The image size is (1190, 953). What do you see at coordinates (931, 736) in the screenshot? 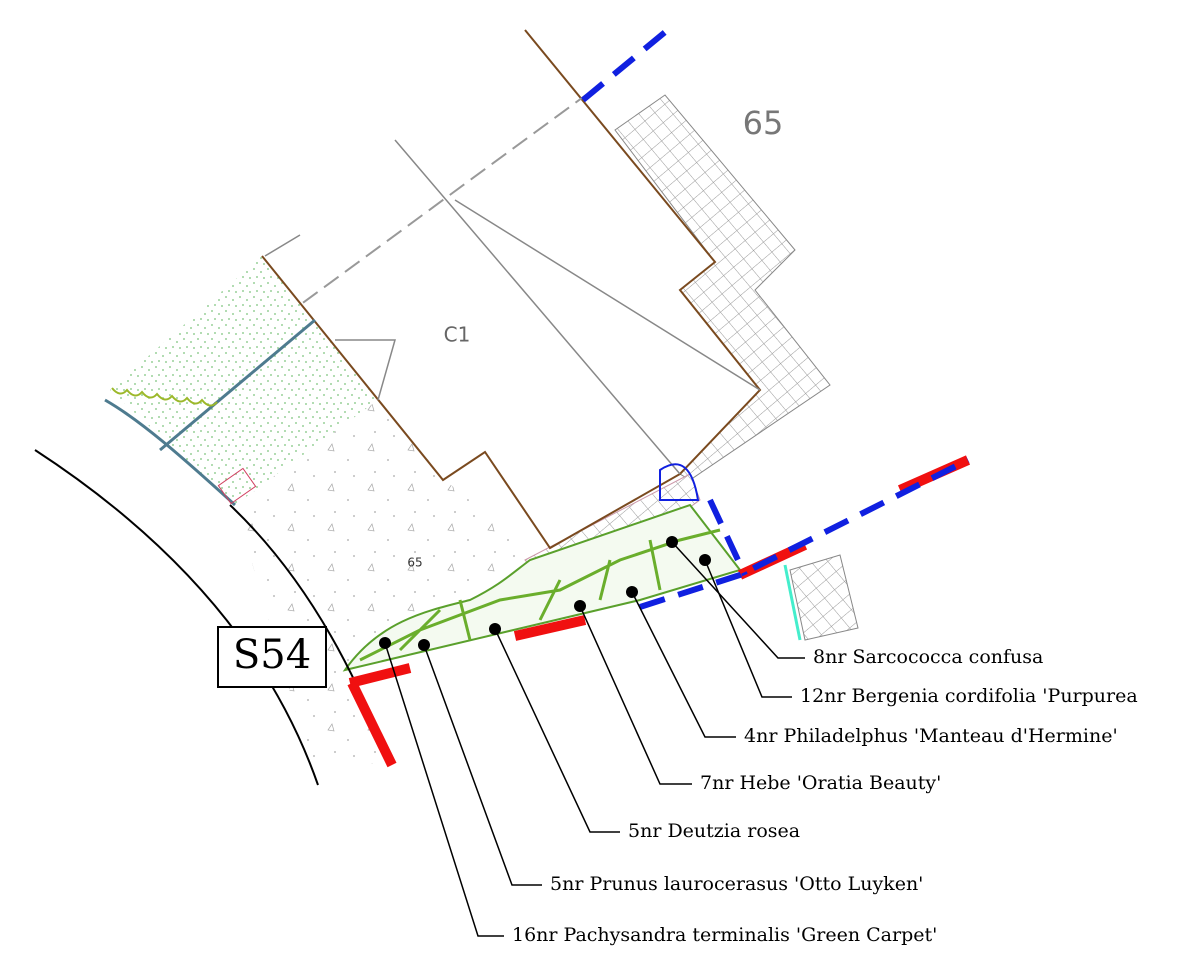
I see `plant-label: 4nr Philadelphus 'Manteau d'Hermine'` at bounding box center [931, 736].